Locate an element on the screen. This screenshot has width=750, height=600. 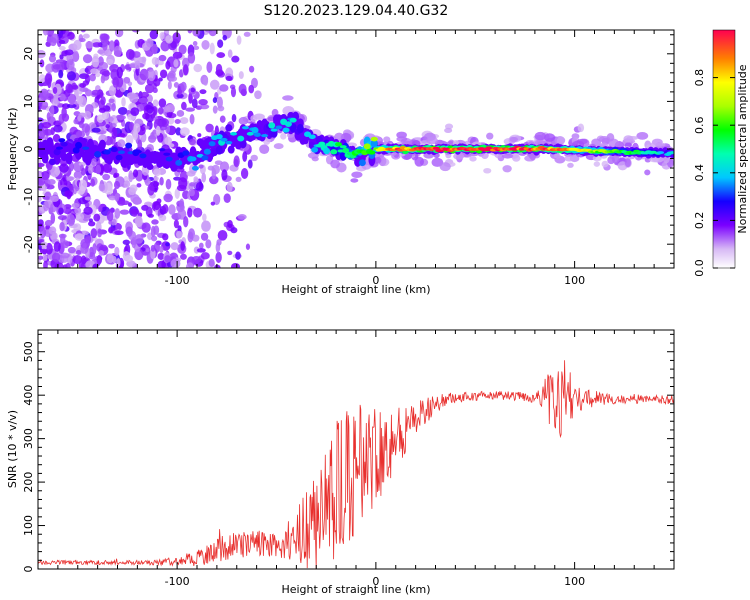
colorbar-tick-label: 0.2 is located at coordinates (699, 221).